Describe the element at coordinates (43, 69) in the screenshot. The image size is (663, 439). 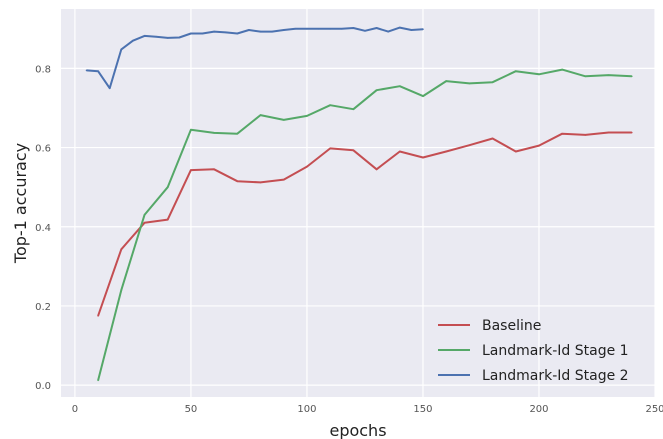
I see `y-tick-label: 0.8` at that location.